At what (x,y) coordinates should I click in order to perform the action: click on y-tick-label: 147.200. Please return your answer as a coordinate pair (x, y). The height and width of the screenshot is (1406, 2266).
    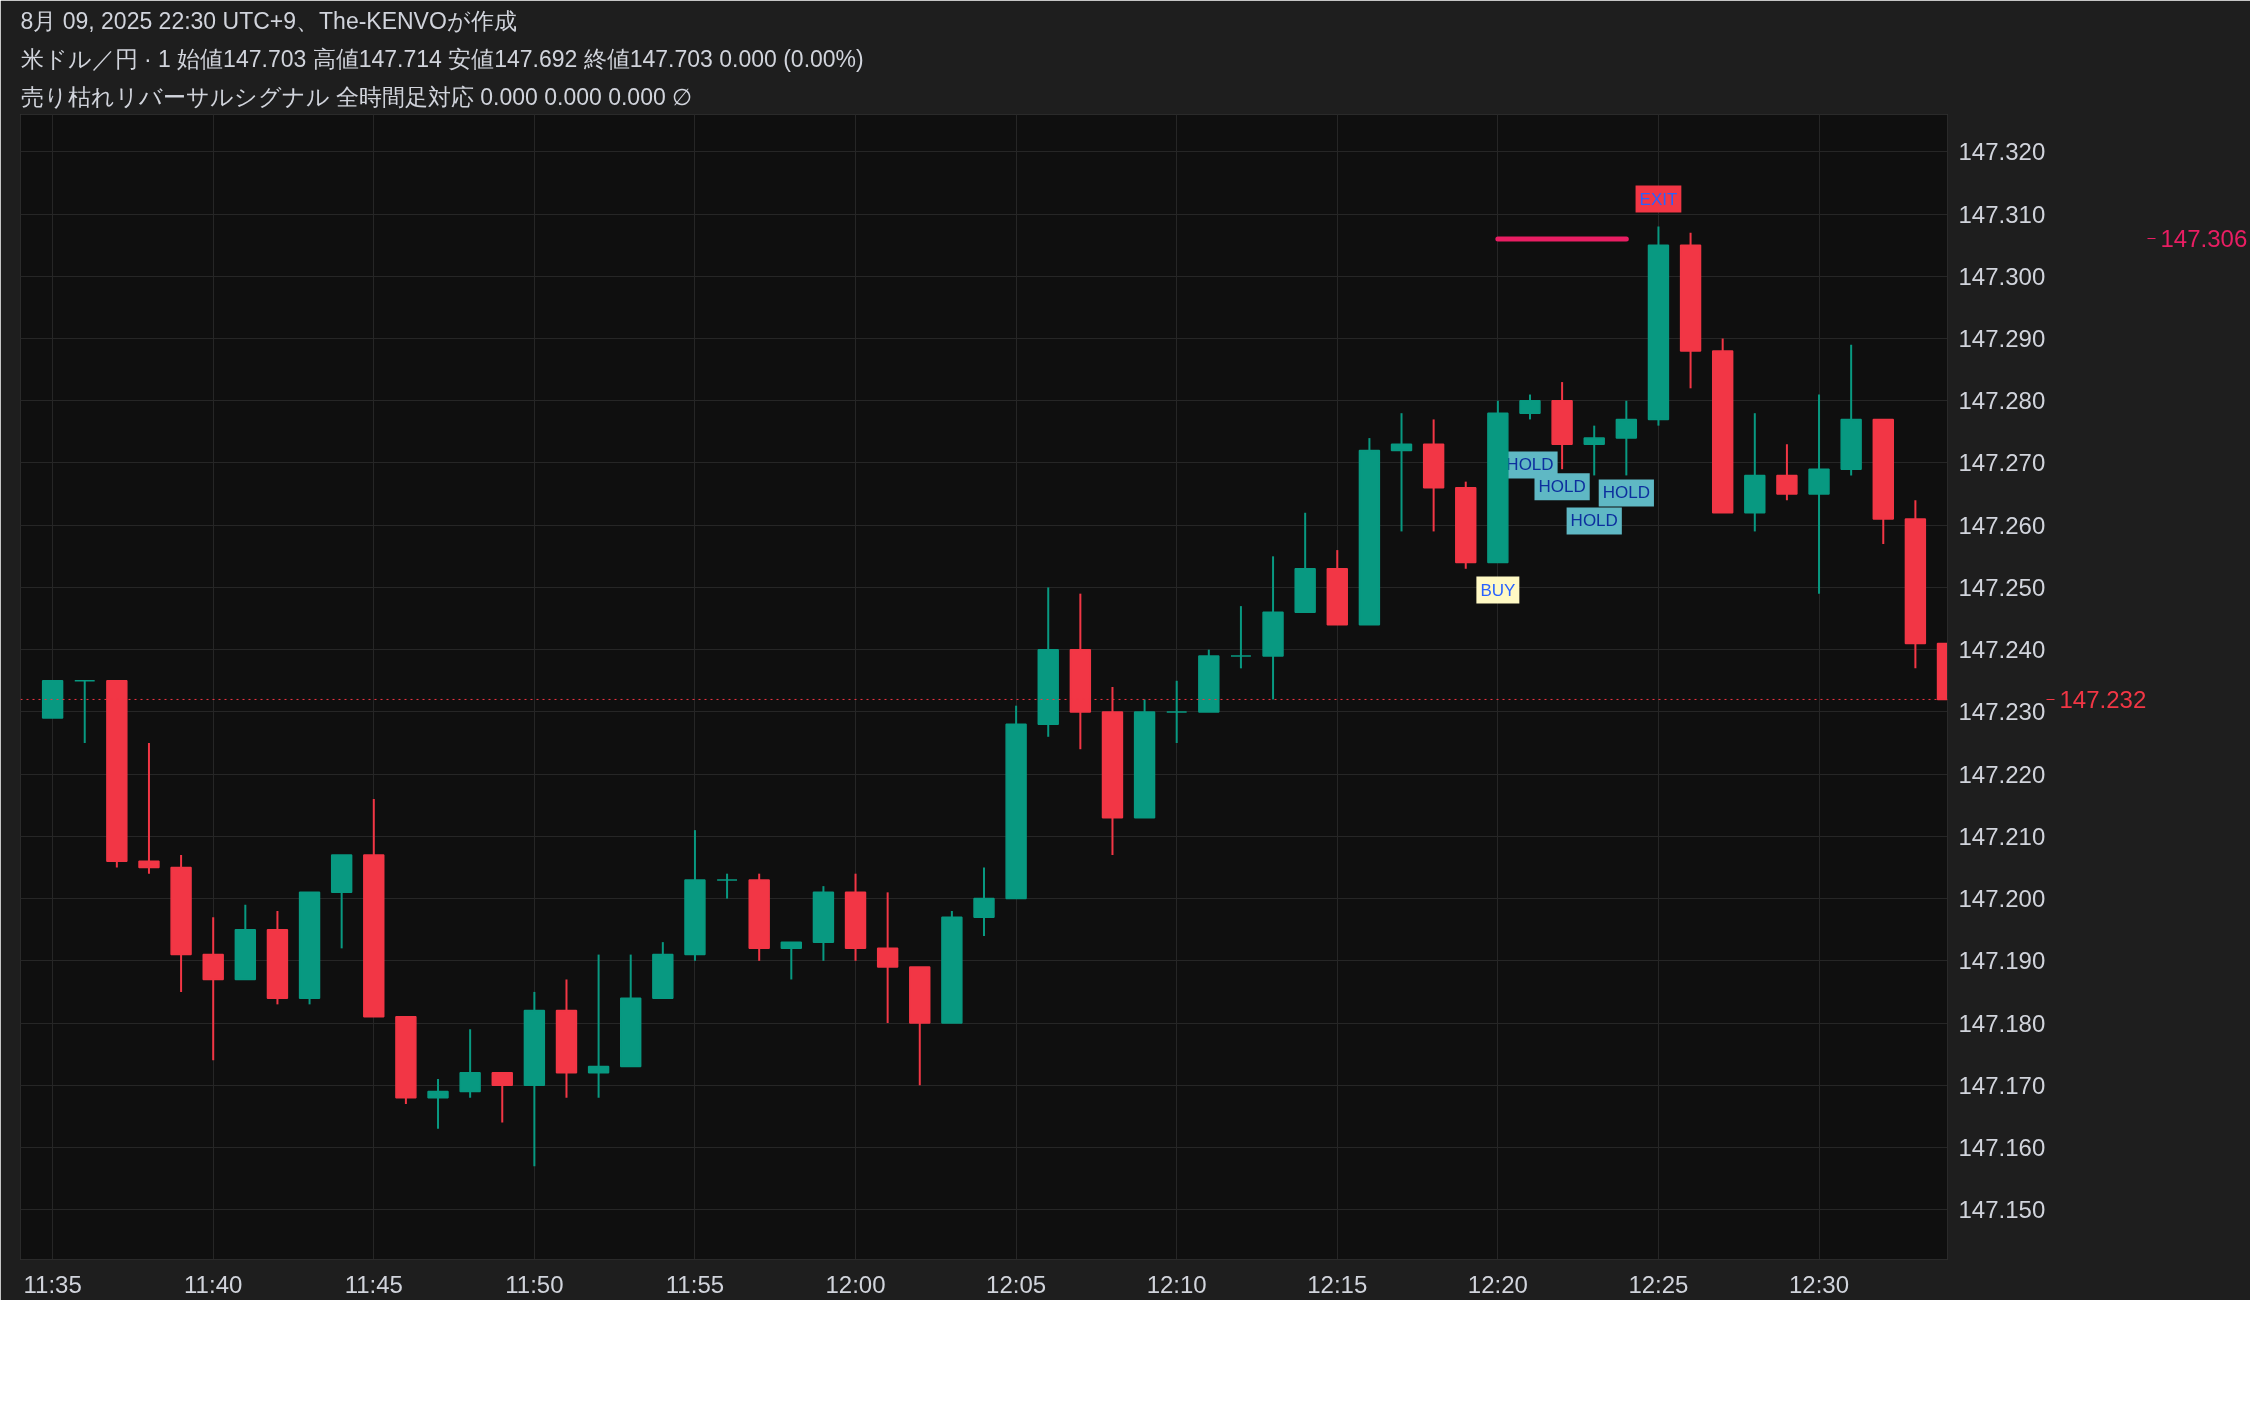
    Looking at the image, I should click on (2002, 899).